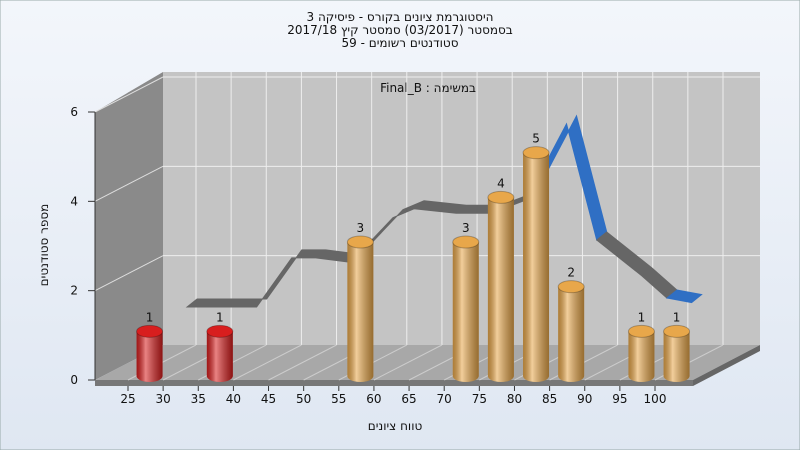  I want to click on data-label: 2, so click(571, 273).